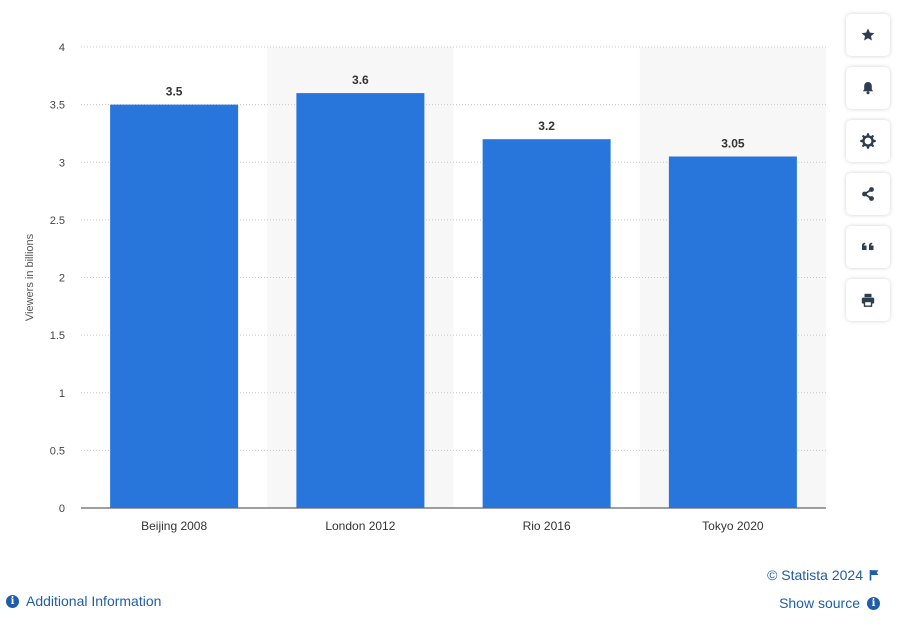 This screenshot has width=902, height=630. I want to click on share-button, so click(868, 194).